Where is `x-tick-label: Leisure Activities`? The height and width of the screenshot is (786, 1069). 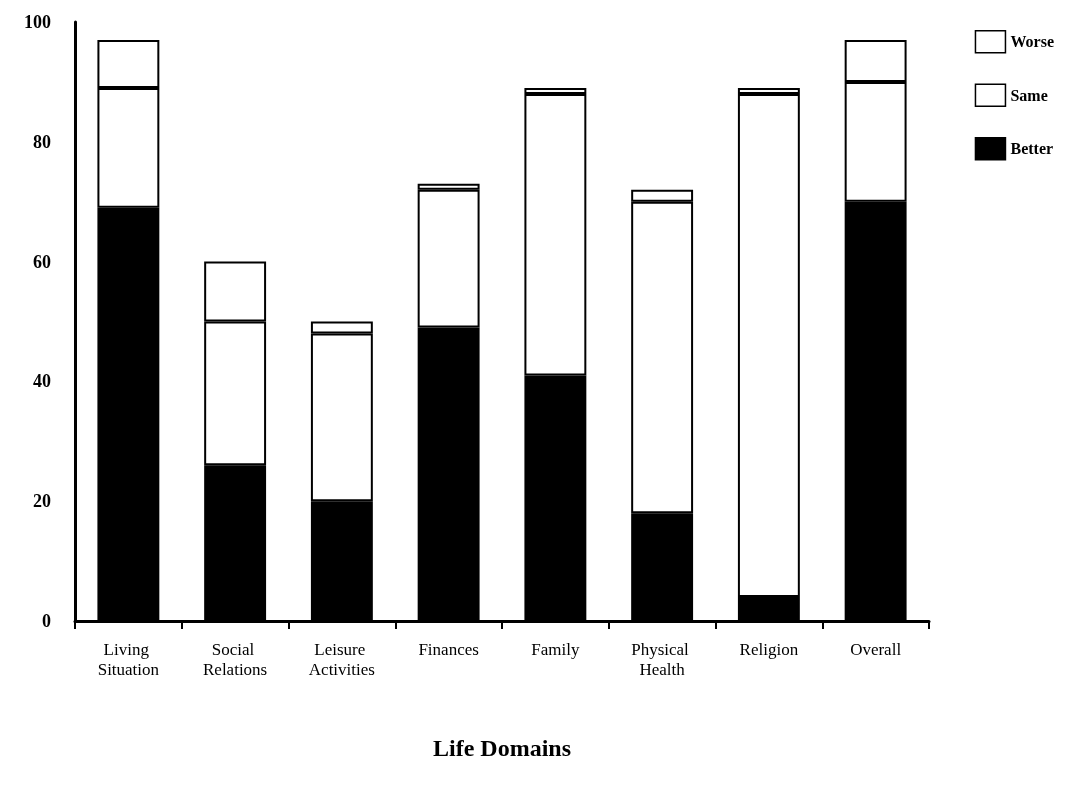 x-tick-label: Leisure Activities is located at coordinates (341, 659).